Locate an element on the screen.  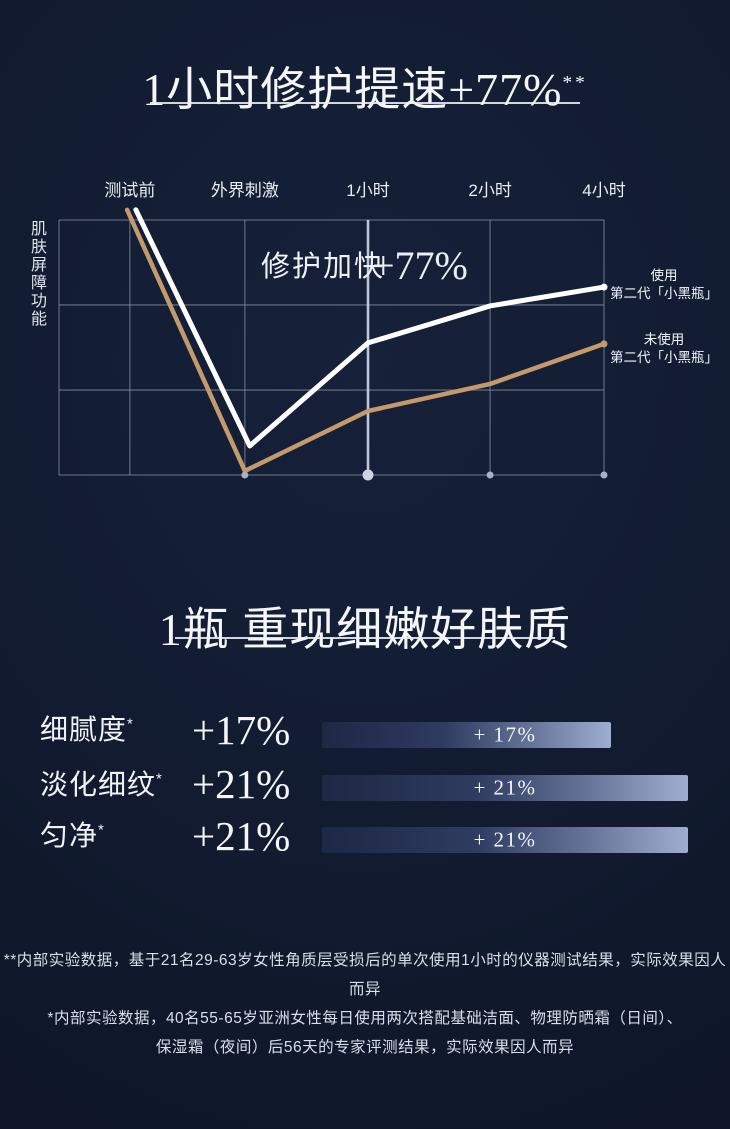
x-tick-label: 2小时 is located at coordinates (489, 190).